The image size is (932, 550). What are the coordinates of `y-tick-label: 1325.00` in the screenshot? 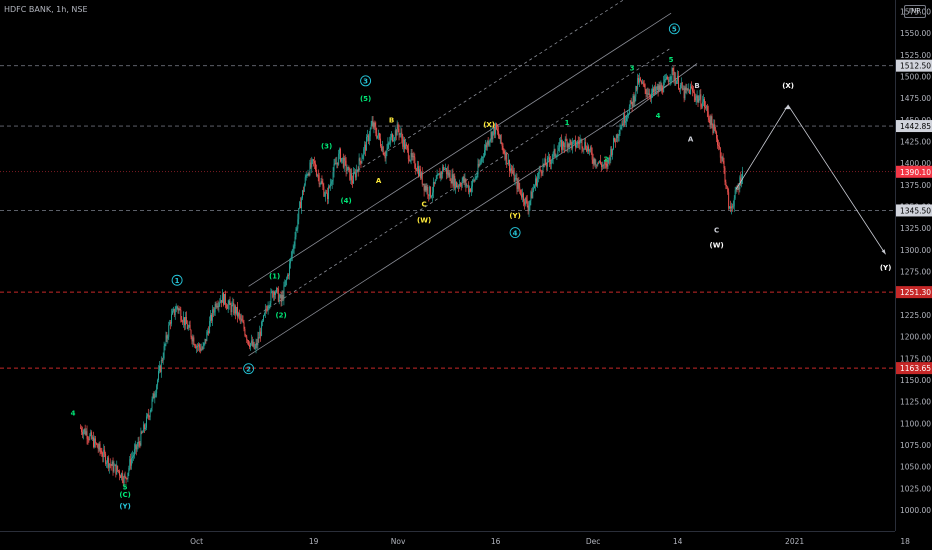 It's located at (915, 228).